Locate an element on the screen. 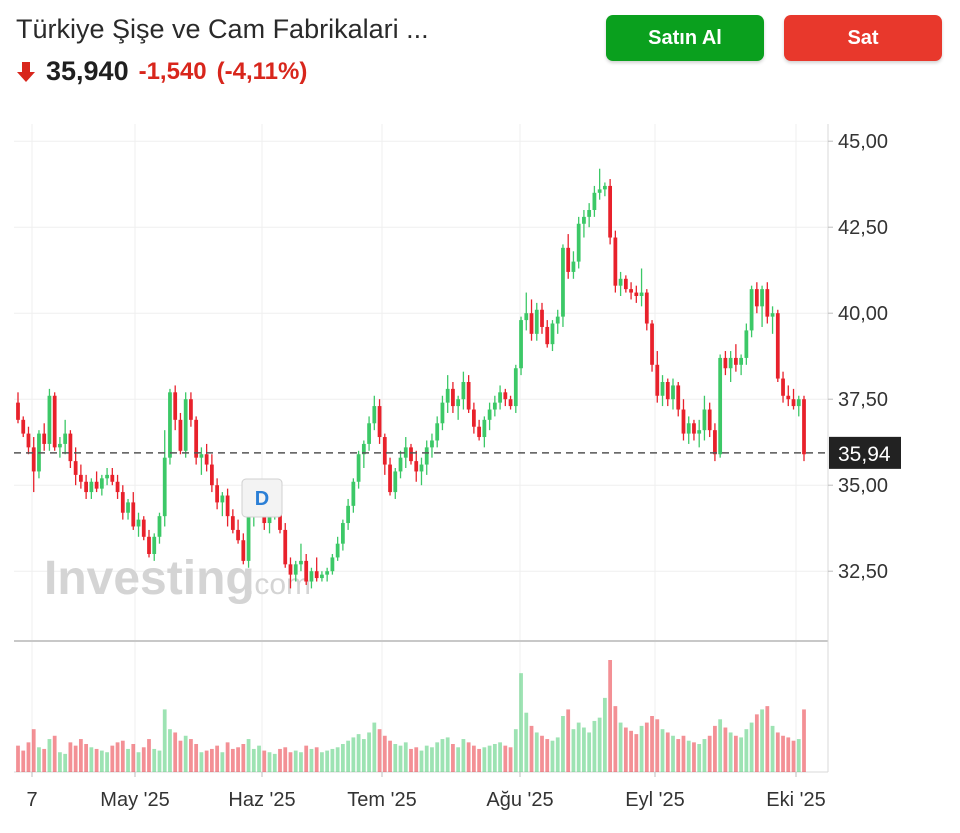  dividend-marker: D is located at coordinates (262, 498).